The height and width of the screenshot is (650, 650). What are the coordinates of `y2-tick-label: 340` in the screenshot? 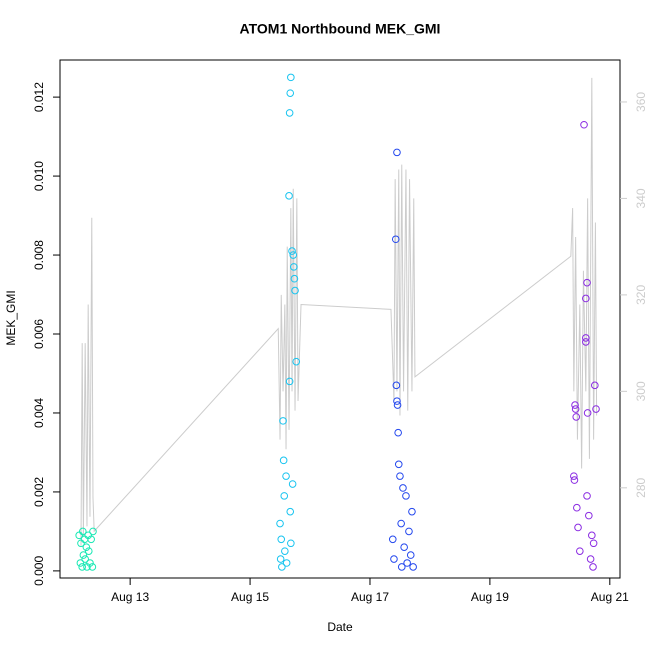 It's located at (641, 198).